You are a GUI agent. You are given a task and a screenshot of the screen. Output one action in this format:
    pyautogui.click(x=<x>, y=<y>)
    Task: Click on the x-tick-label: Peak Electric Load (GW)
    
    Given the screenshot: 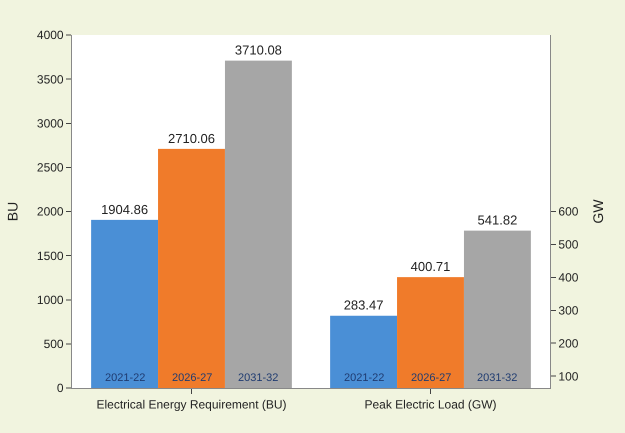 What is the action you would take?
    pyautogui.click(x=430, y=404)
    